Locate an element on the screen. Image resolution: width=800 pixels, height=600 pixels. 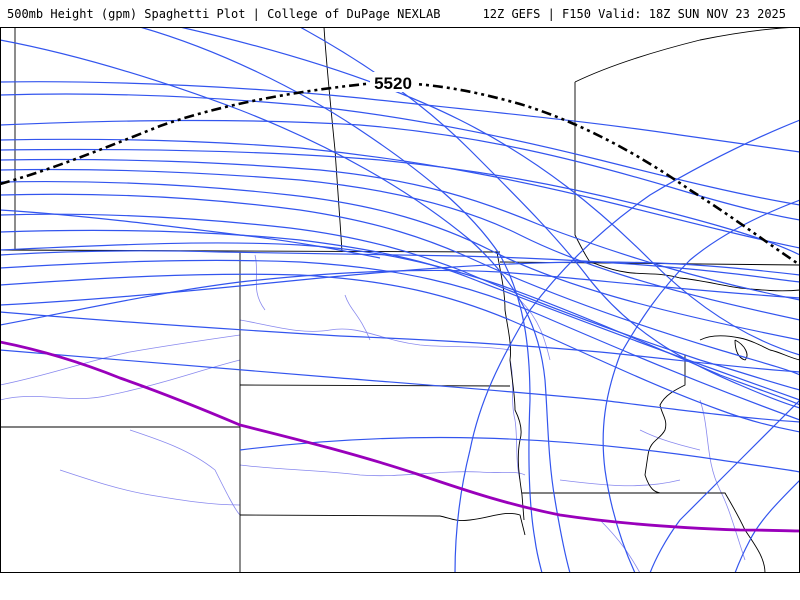
footer-bar is located at coordinates (400, 586).